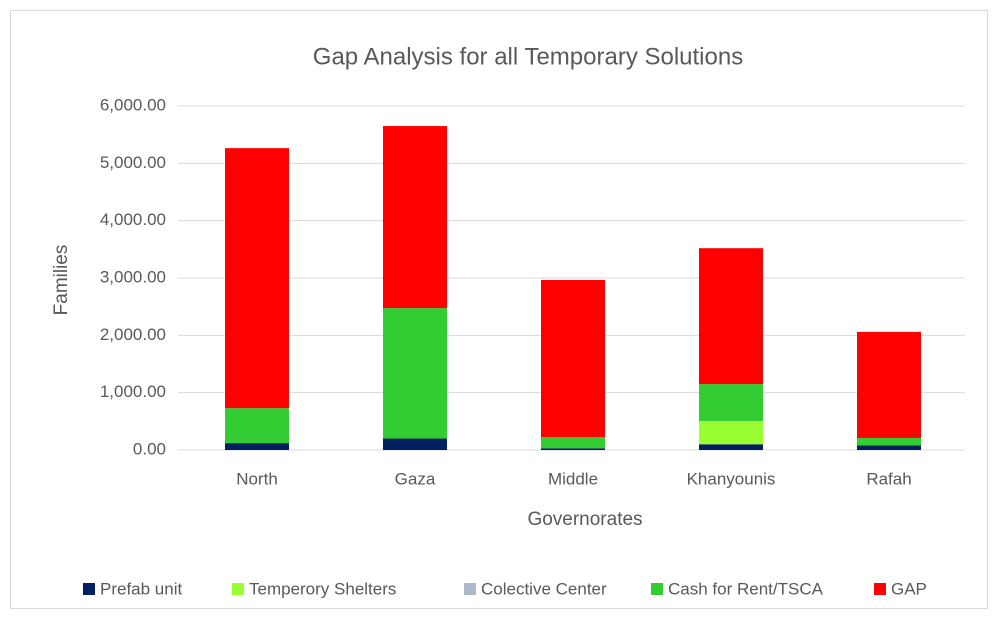 The image size is (998, 624). What do you see at coordinates (584, 519) in the screenshot?
I see `x-axis-label: Governorates` at bounding box center [584, 519].